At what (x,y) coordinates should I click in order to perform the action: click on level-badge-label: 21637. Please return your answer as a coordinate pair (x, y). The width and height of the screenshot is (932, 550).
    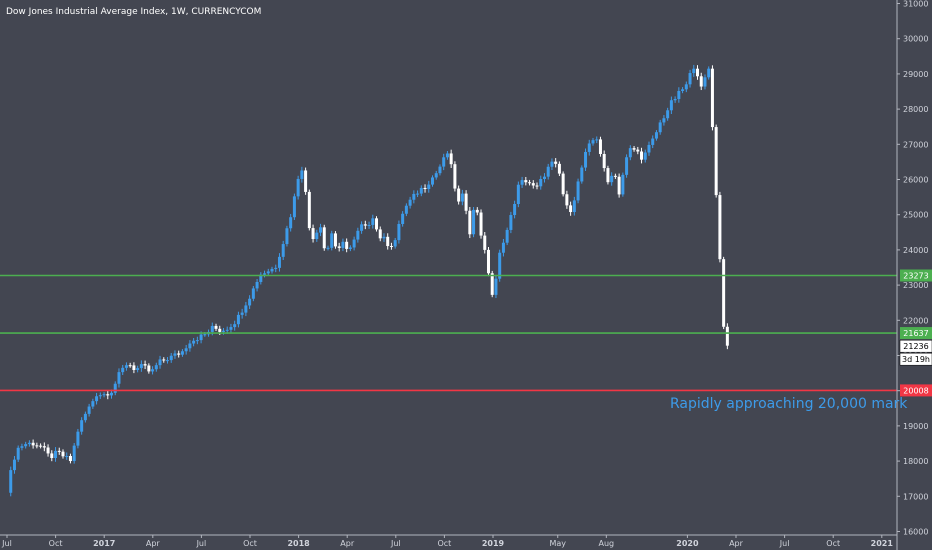
    Looking at the image, I should click on (915, 333).